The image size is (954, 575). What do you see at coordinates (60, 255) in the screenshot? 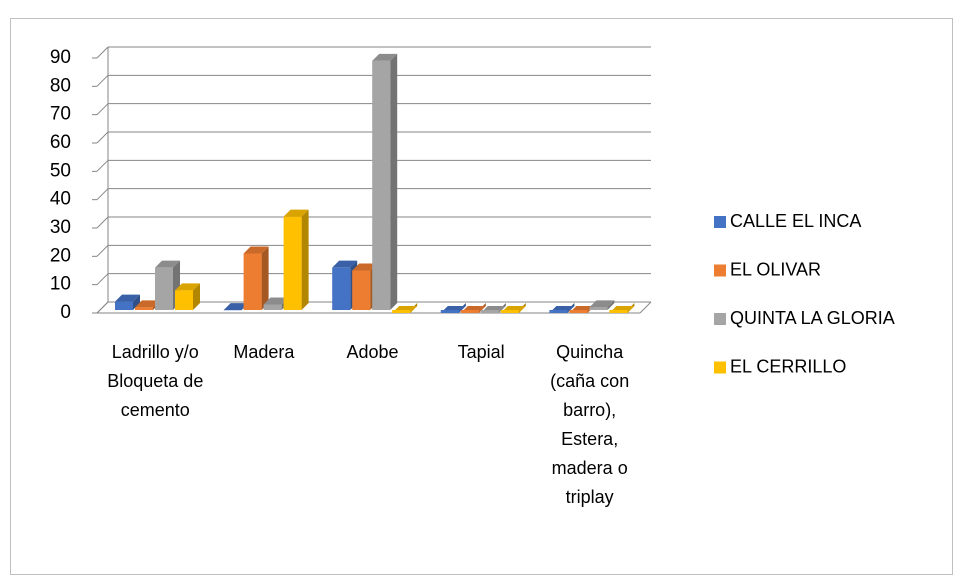
I see `y-tick-label: 20` at bounding box center [60, 255].